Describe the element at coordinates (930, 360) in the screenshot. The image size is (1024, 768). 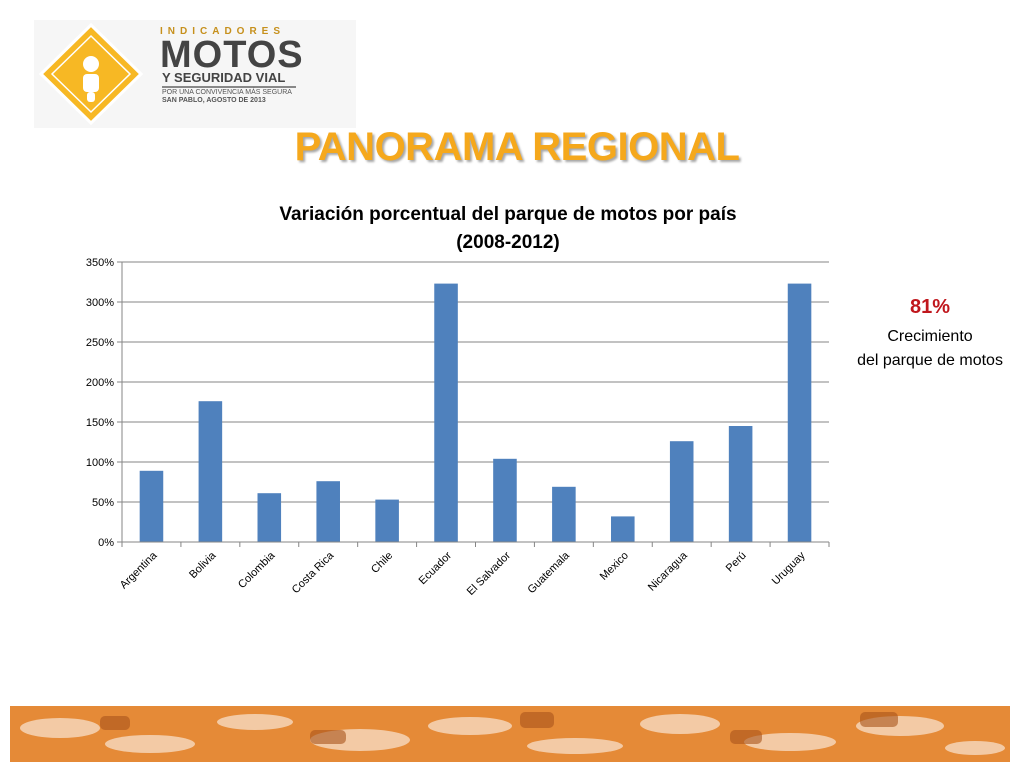
I see `callout-label-line2: del parque de motos` at that location.